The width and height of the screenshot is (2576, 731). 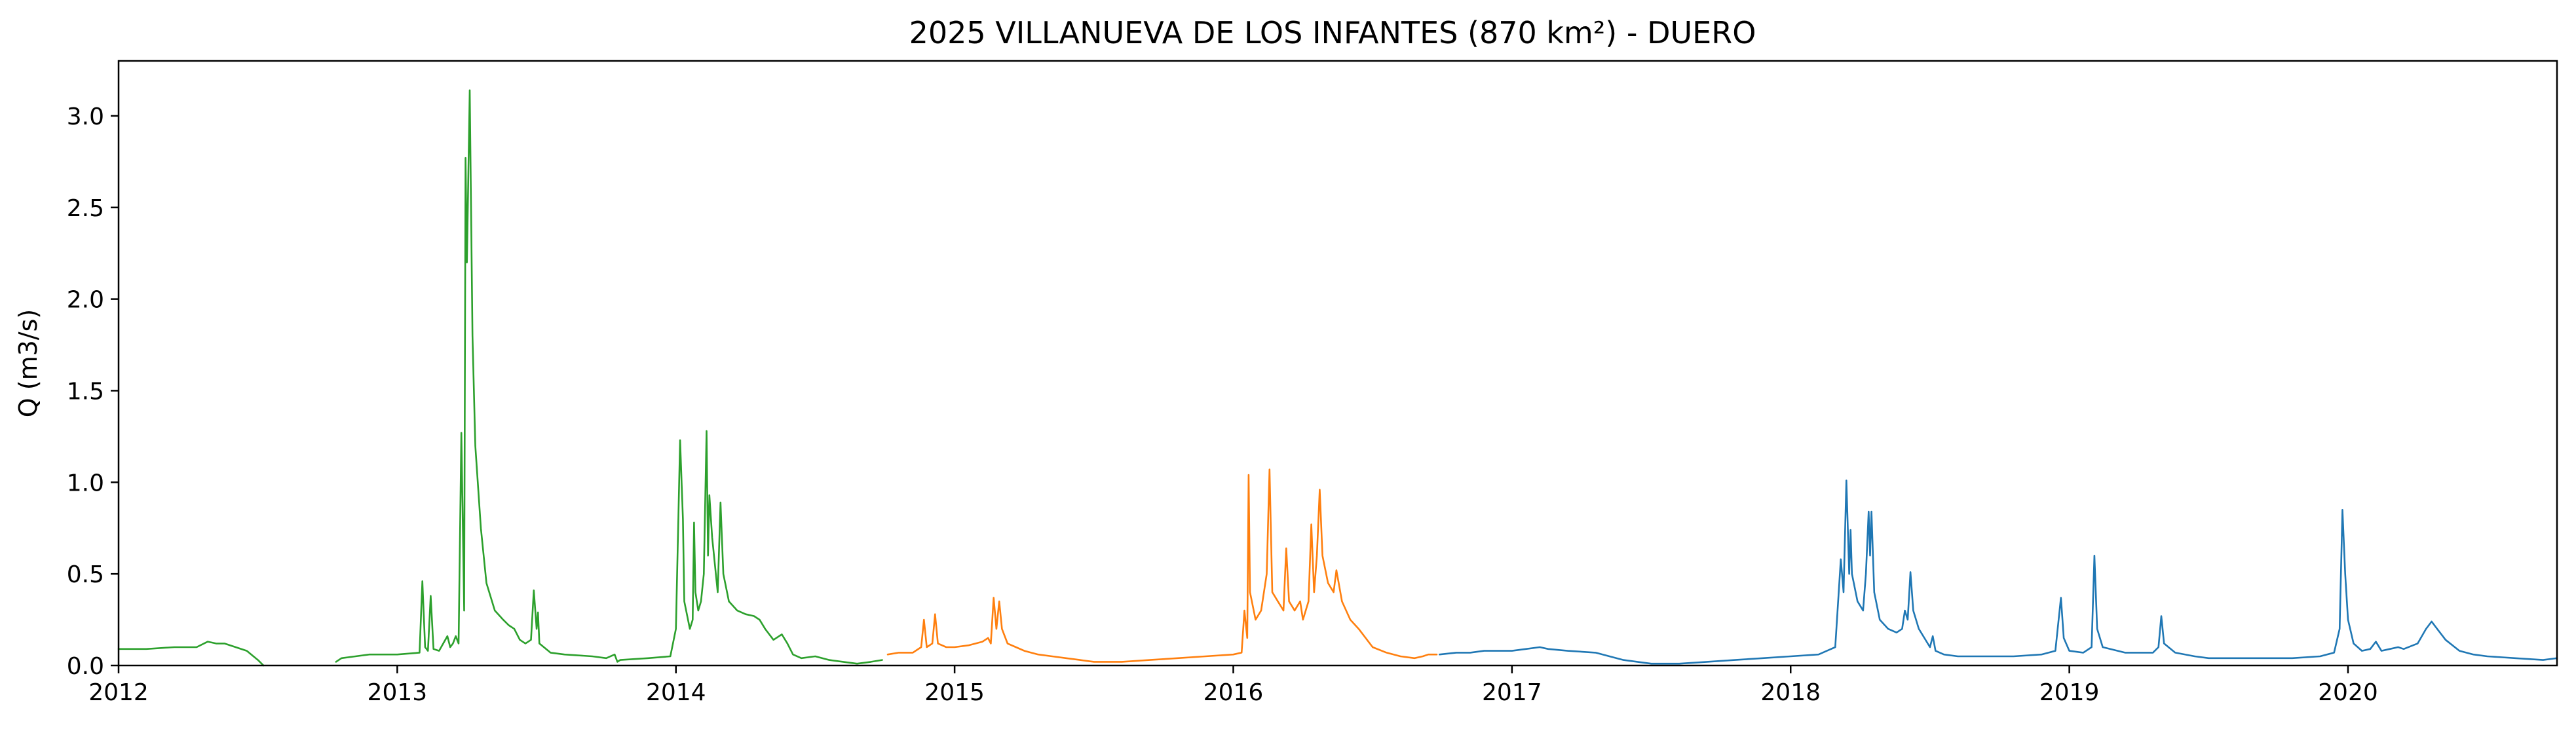 I want to click on y-tick-label: 0.0, so click(x=86, y=666).